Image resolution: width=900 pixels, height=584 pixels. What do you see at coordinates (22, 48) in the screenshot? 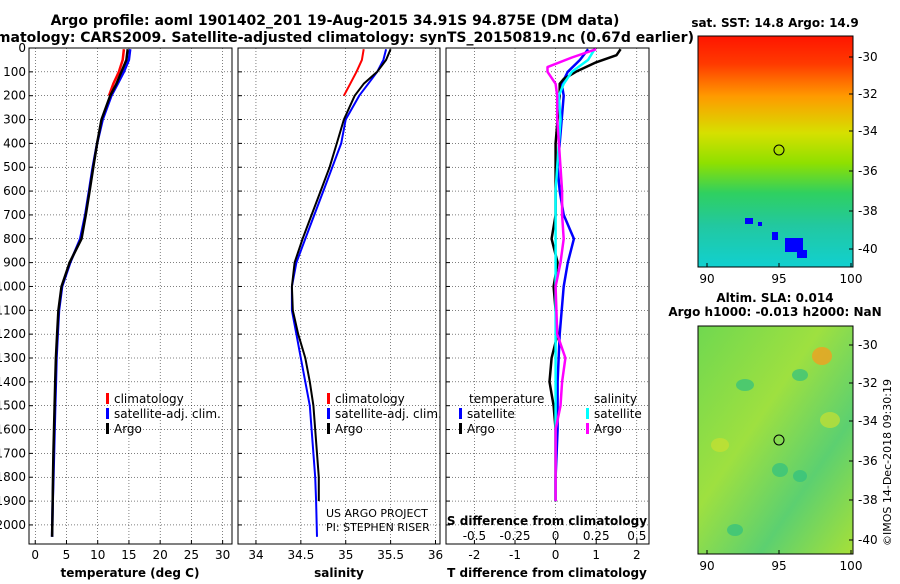
I see `depth-tick-label: 0` at bounding box center [22, 48].